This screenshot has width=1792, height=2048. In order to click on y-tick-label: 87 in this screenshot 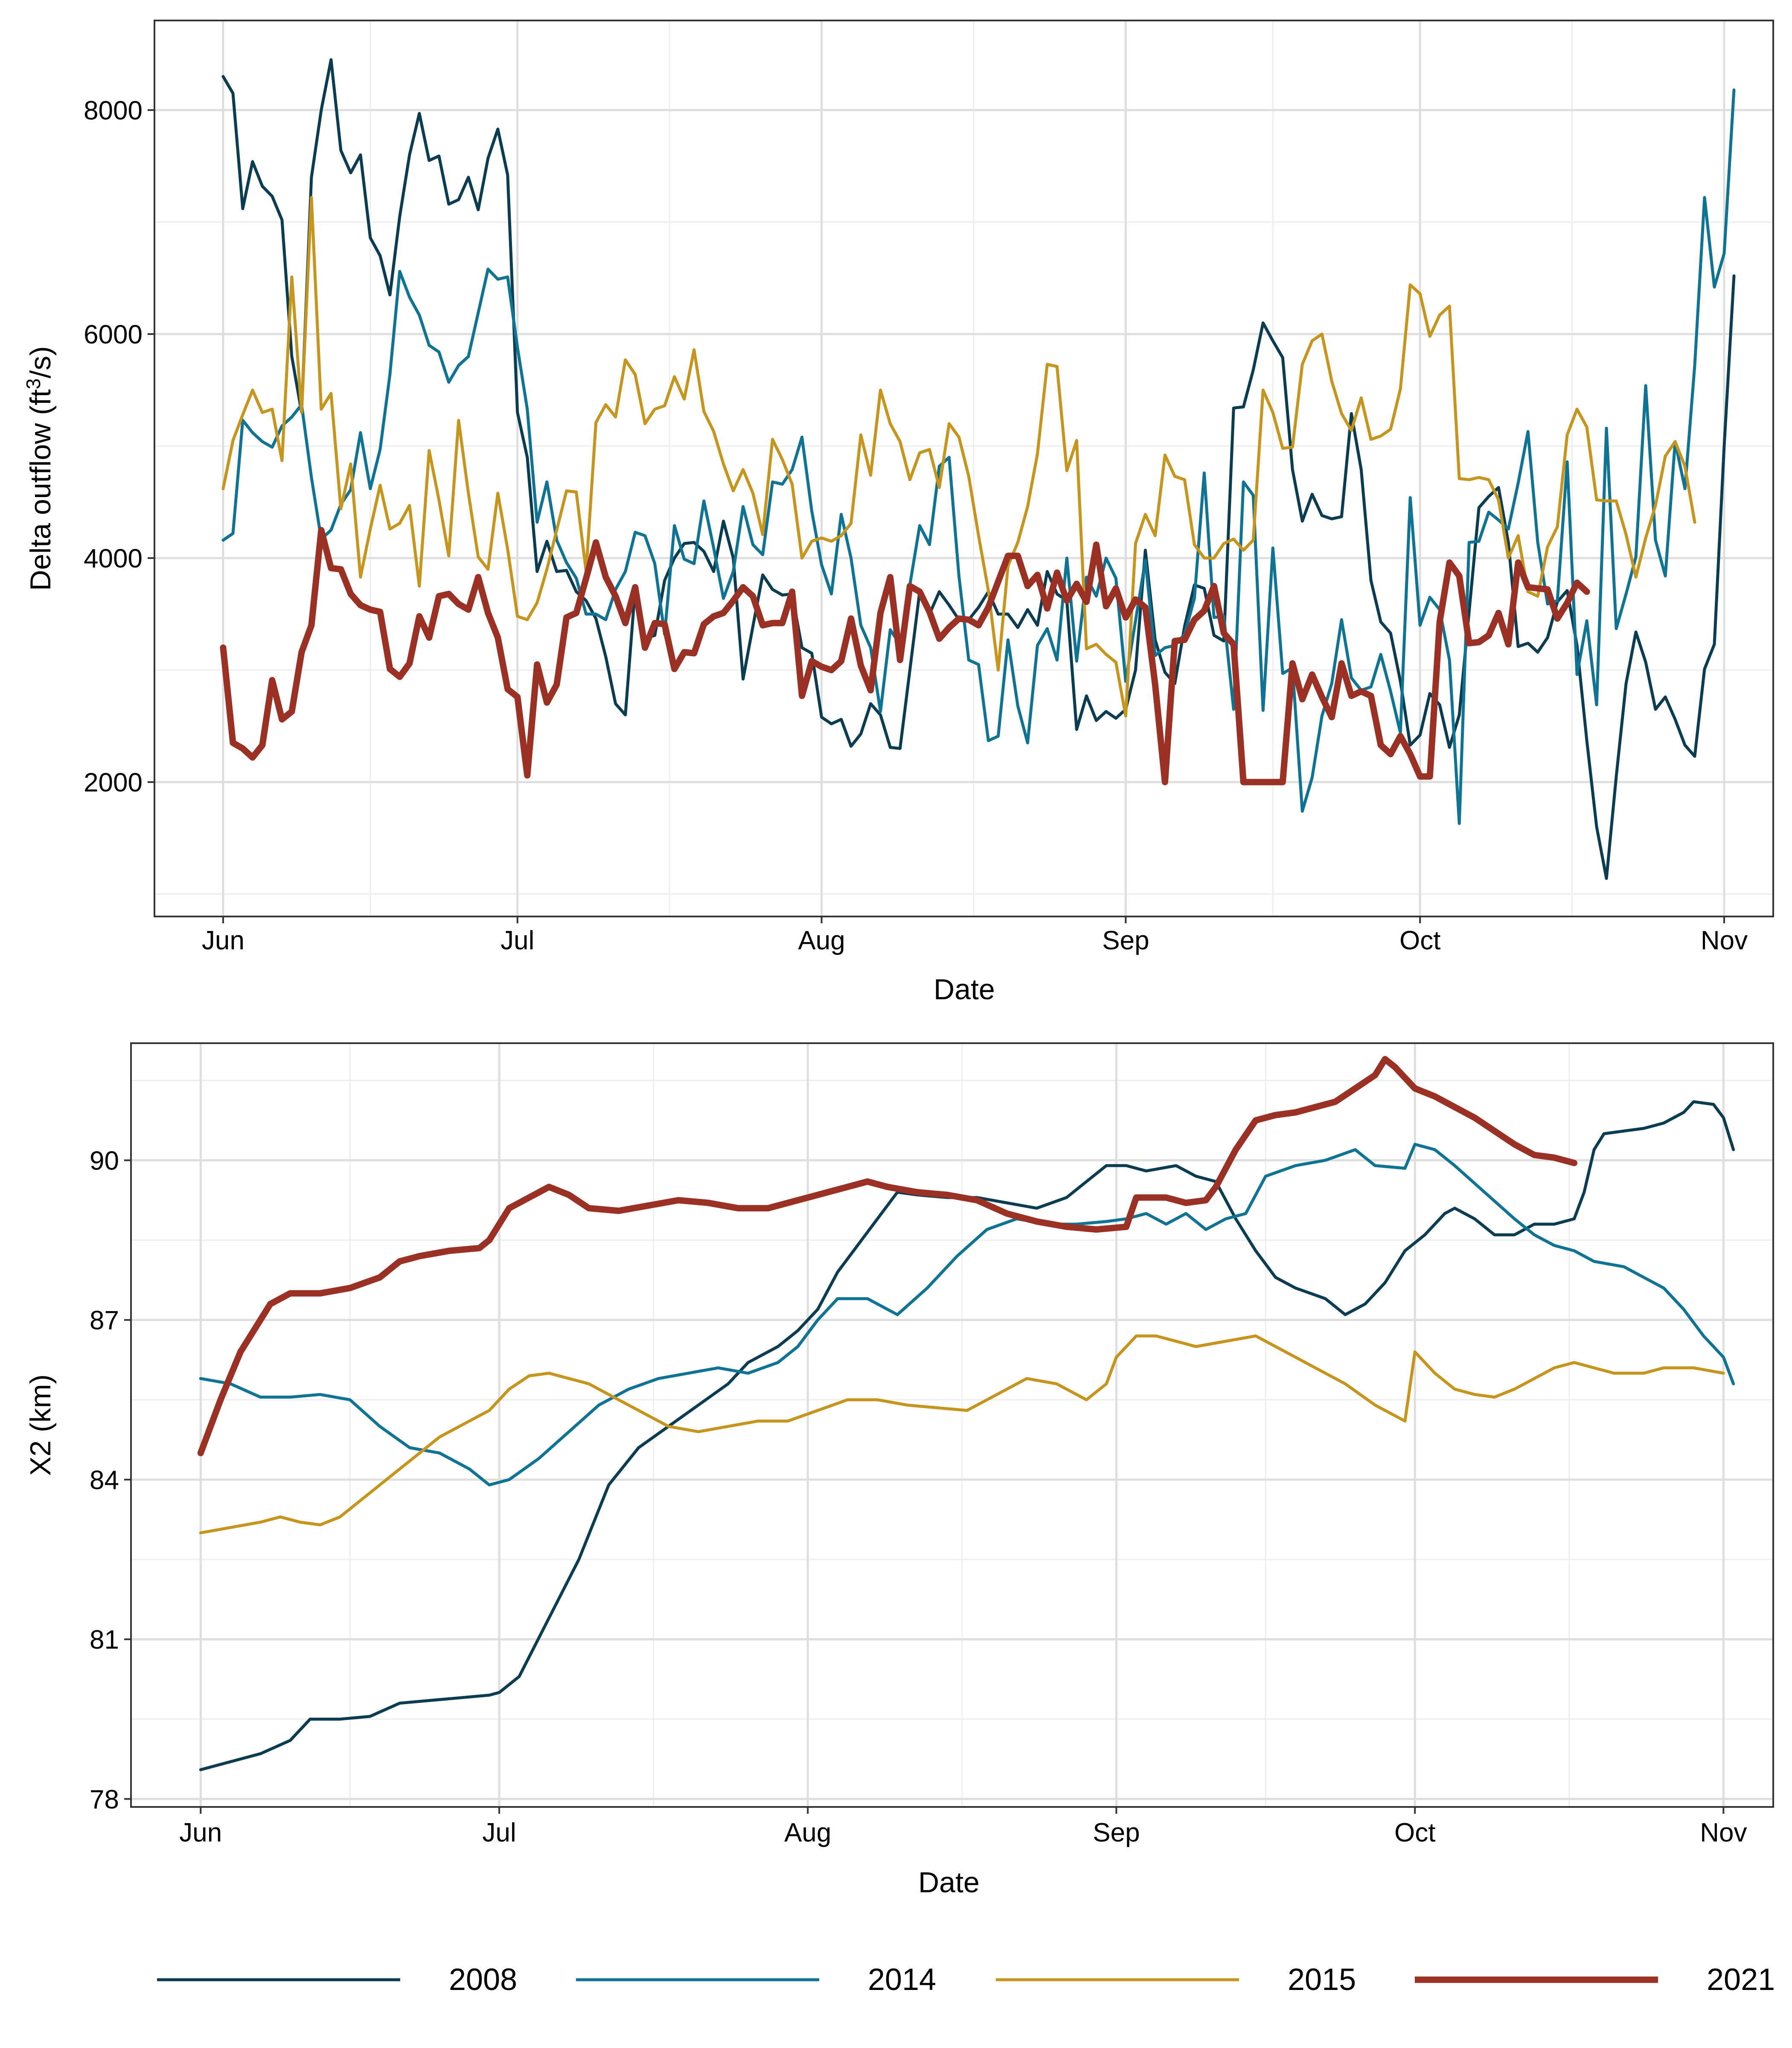, I will do `click(104, 1320)`.